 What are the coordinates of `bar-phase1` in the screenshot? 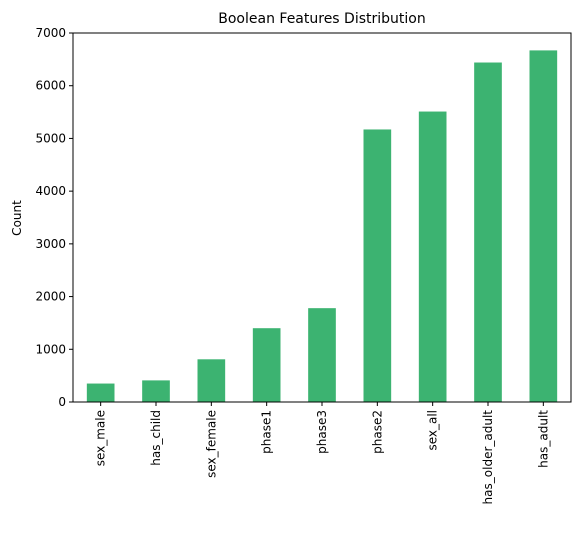 It's located at (266, 365).